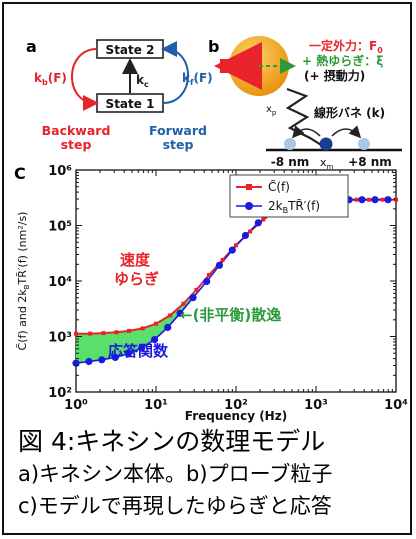  I want to click on legend-red-label: C̃(f), so click(279, 187).